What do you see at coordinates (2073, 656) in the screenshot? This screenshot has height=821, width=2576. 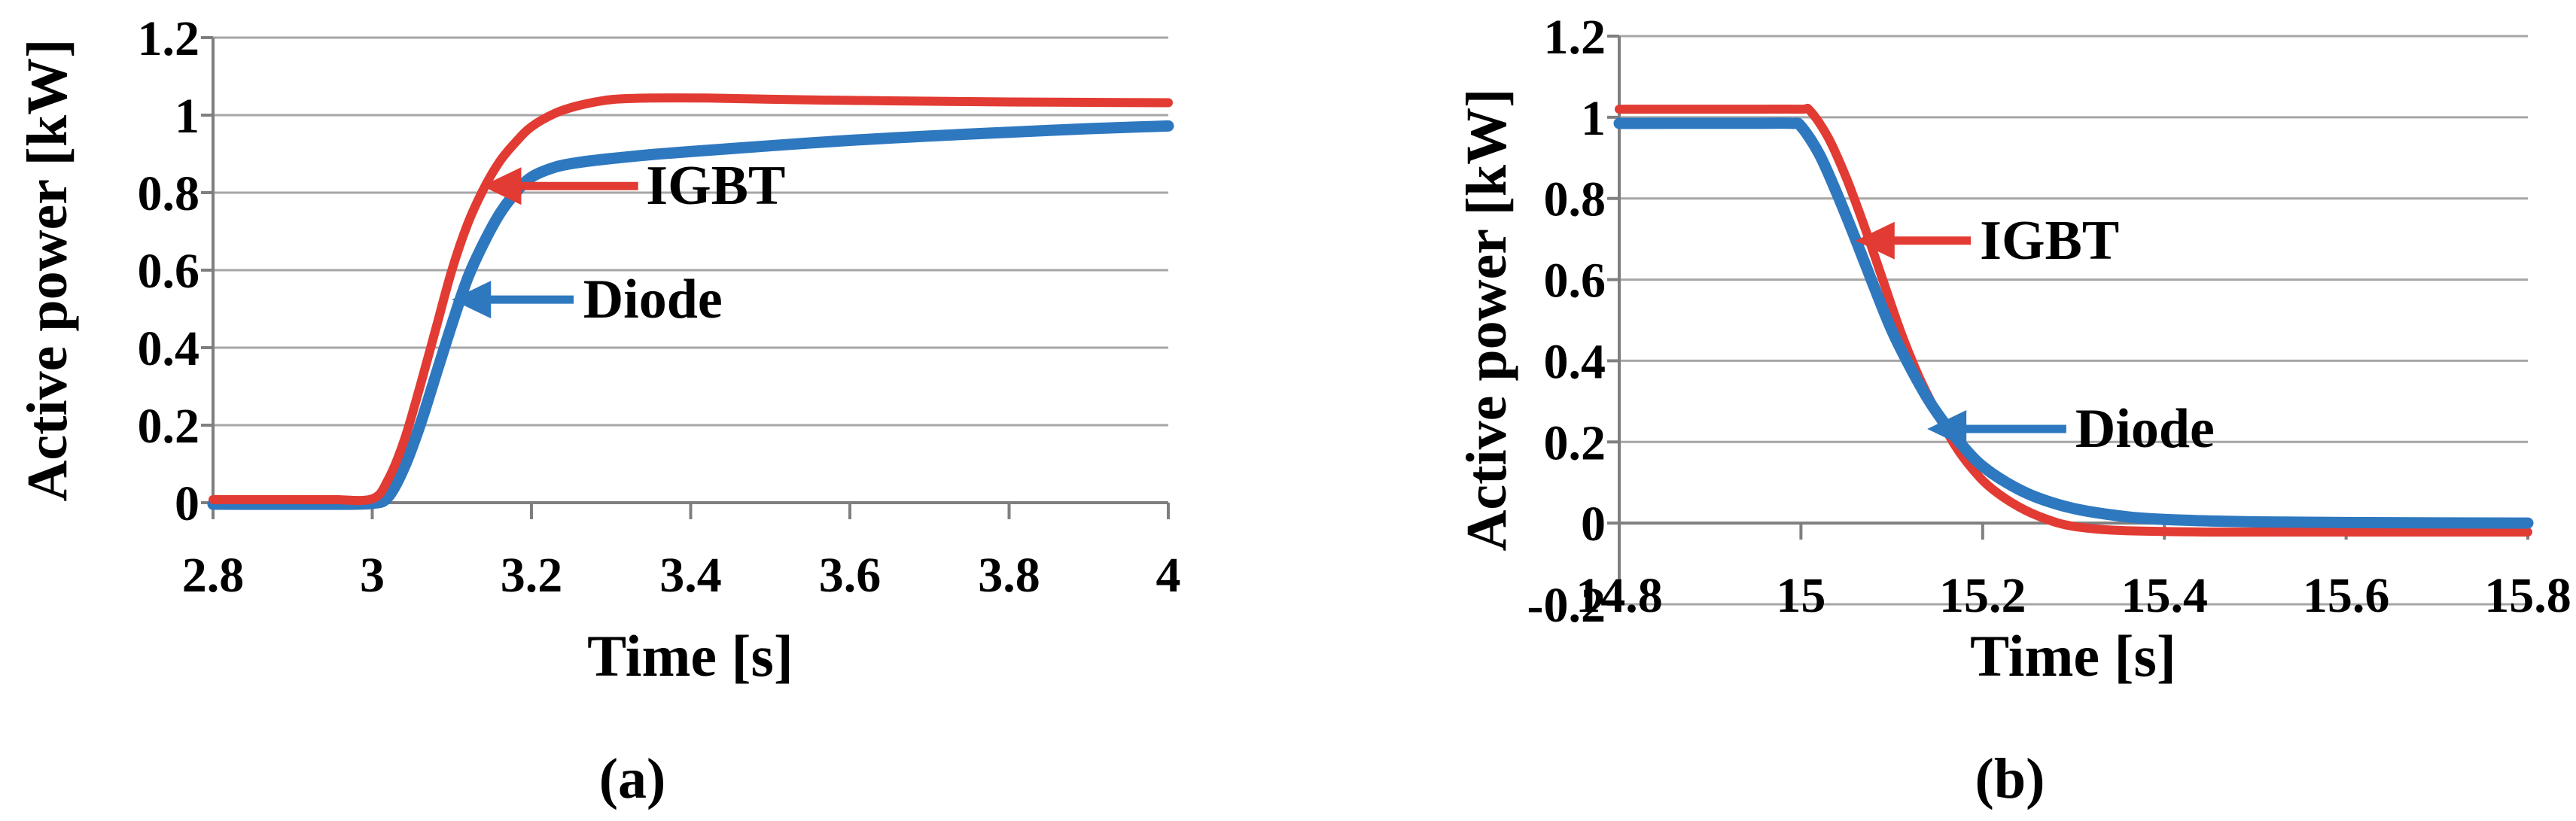 I see `chart-b-x-axis-title: Time [s]` at bounding box center [2073, 656].